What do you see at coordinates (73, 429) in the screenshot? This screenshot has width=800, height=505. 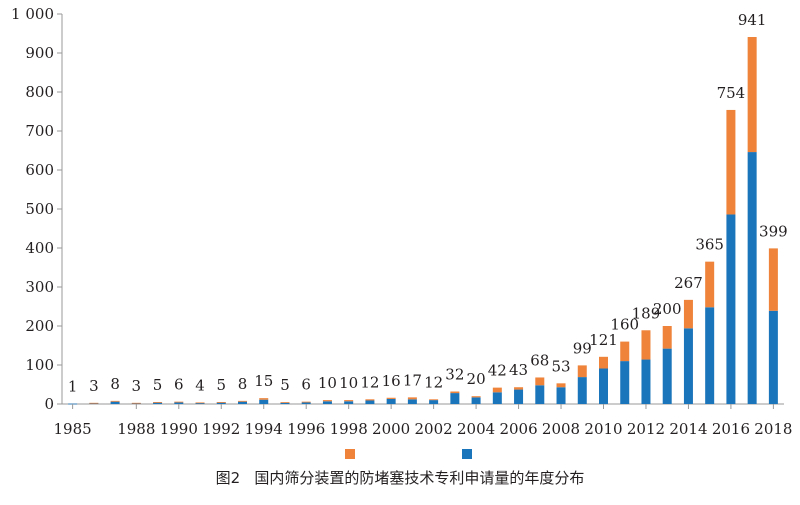 I see `x-tick-label: 1985` at bounding box center [73, 429].